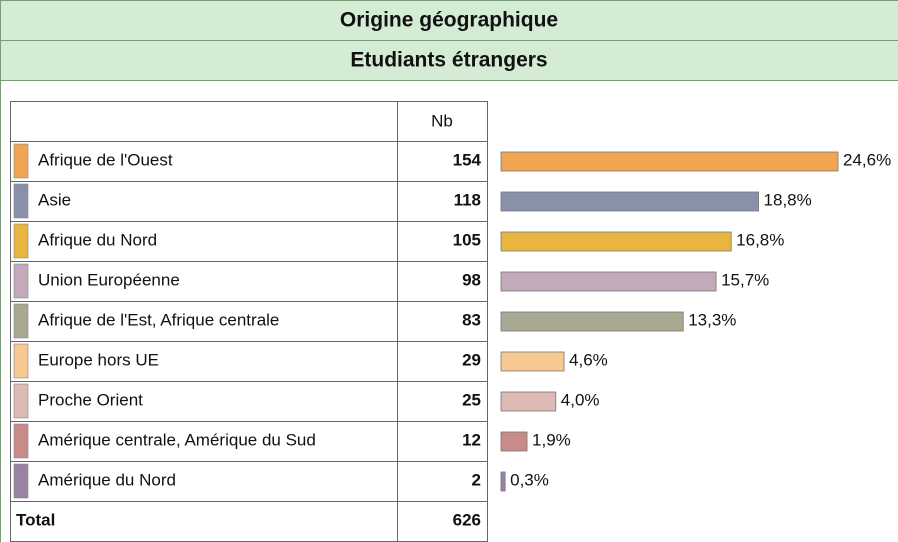 The image size is (898, 542). Describe the element at coordinates (788, 199) in the screenshot. I see `value-label: 18,8%` at that location.